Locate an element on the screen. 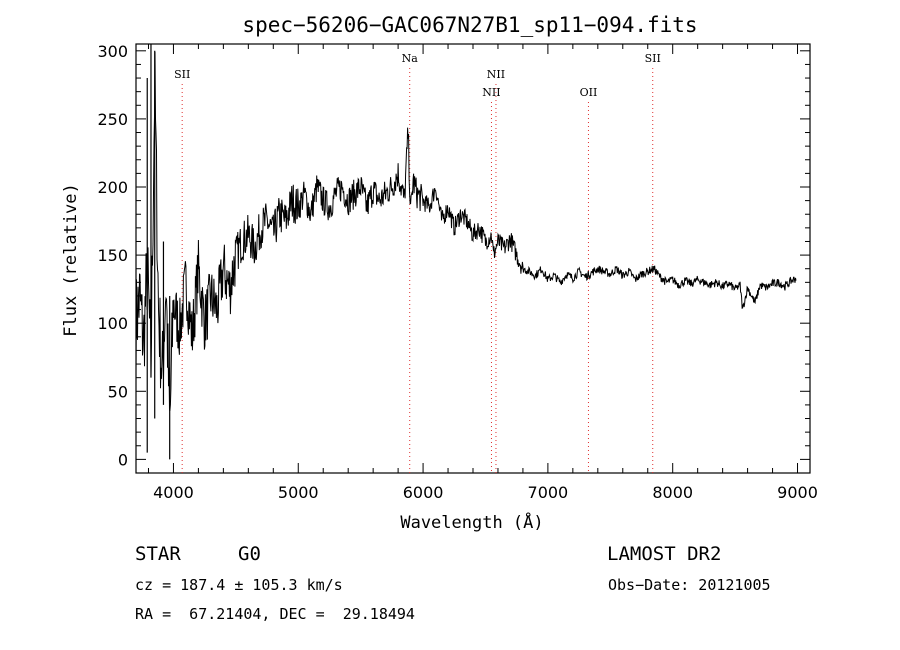 This screenshot has height=650, width=900. y-tick-label: 250 is located at coordinates (112, 119).